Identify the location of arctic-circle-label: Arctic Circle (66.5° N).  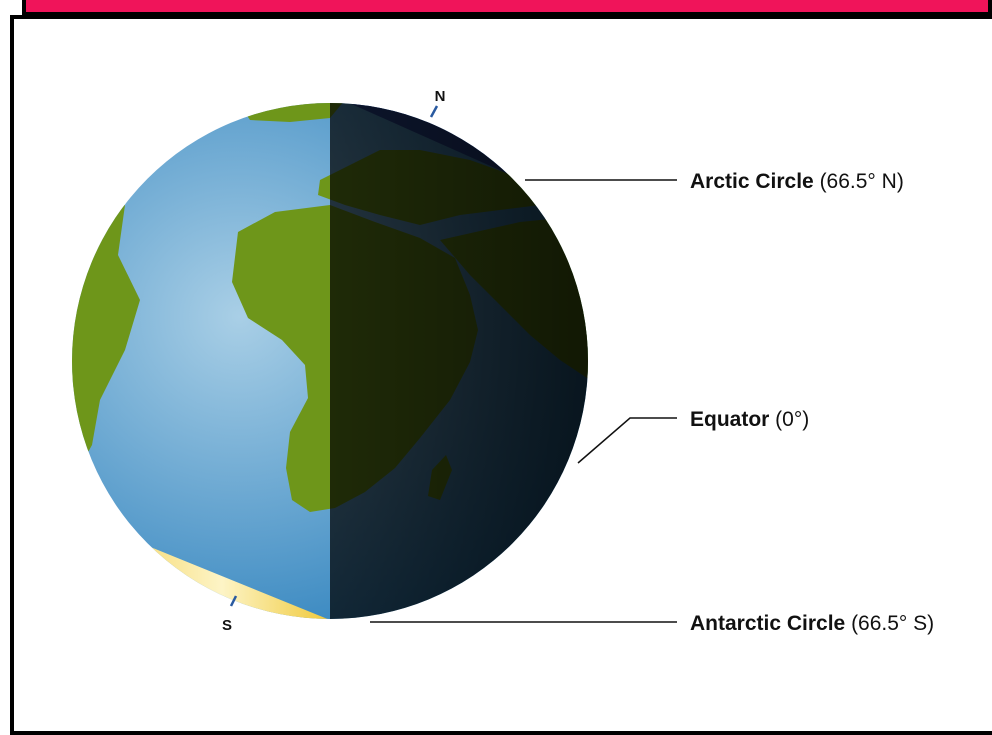
(797, 181).